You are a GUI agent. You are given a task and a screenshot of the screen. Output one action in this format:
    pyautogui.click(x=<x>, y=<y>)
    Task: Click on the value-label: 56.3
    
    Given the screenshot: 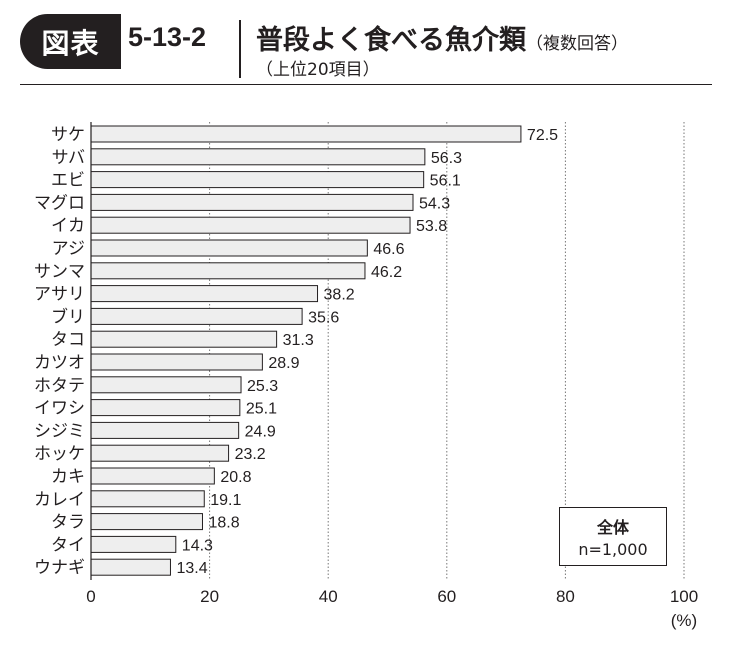 What is the action you would take?
    pyautogui.click(x=446, y=158)
    